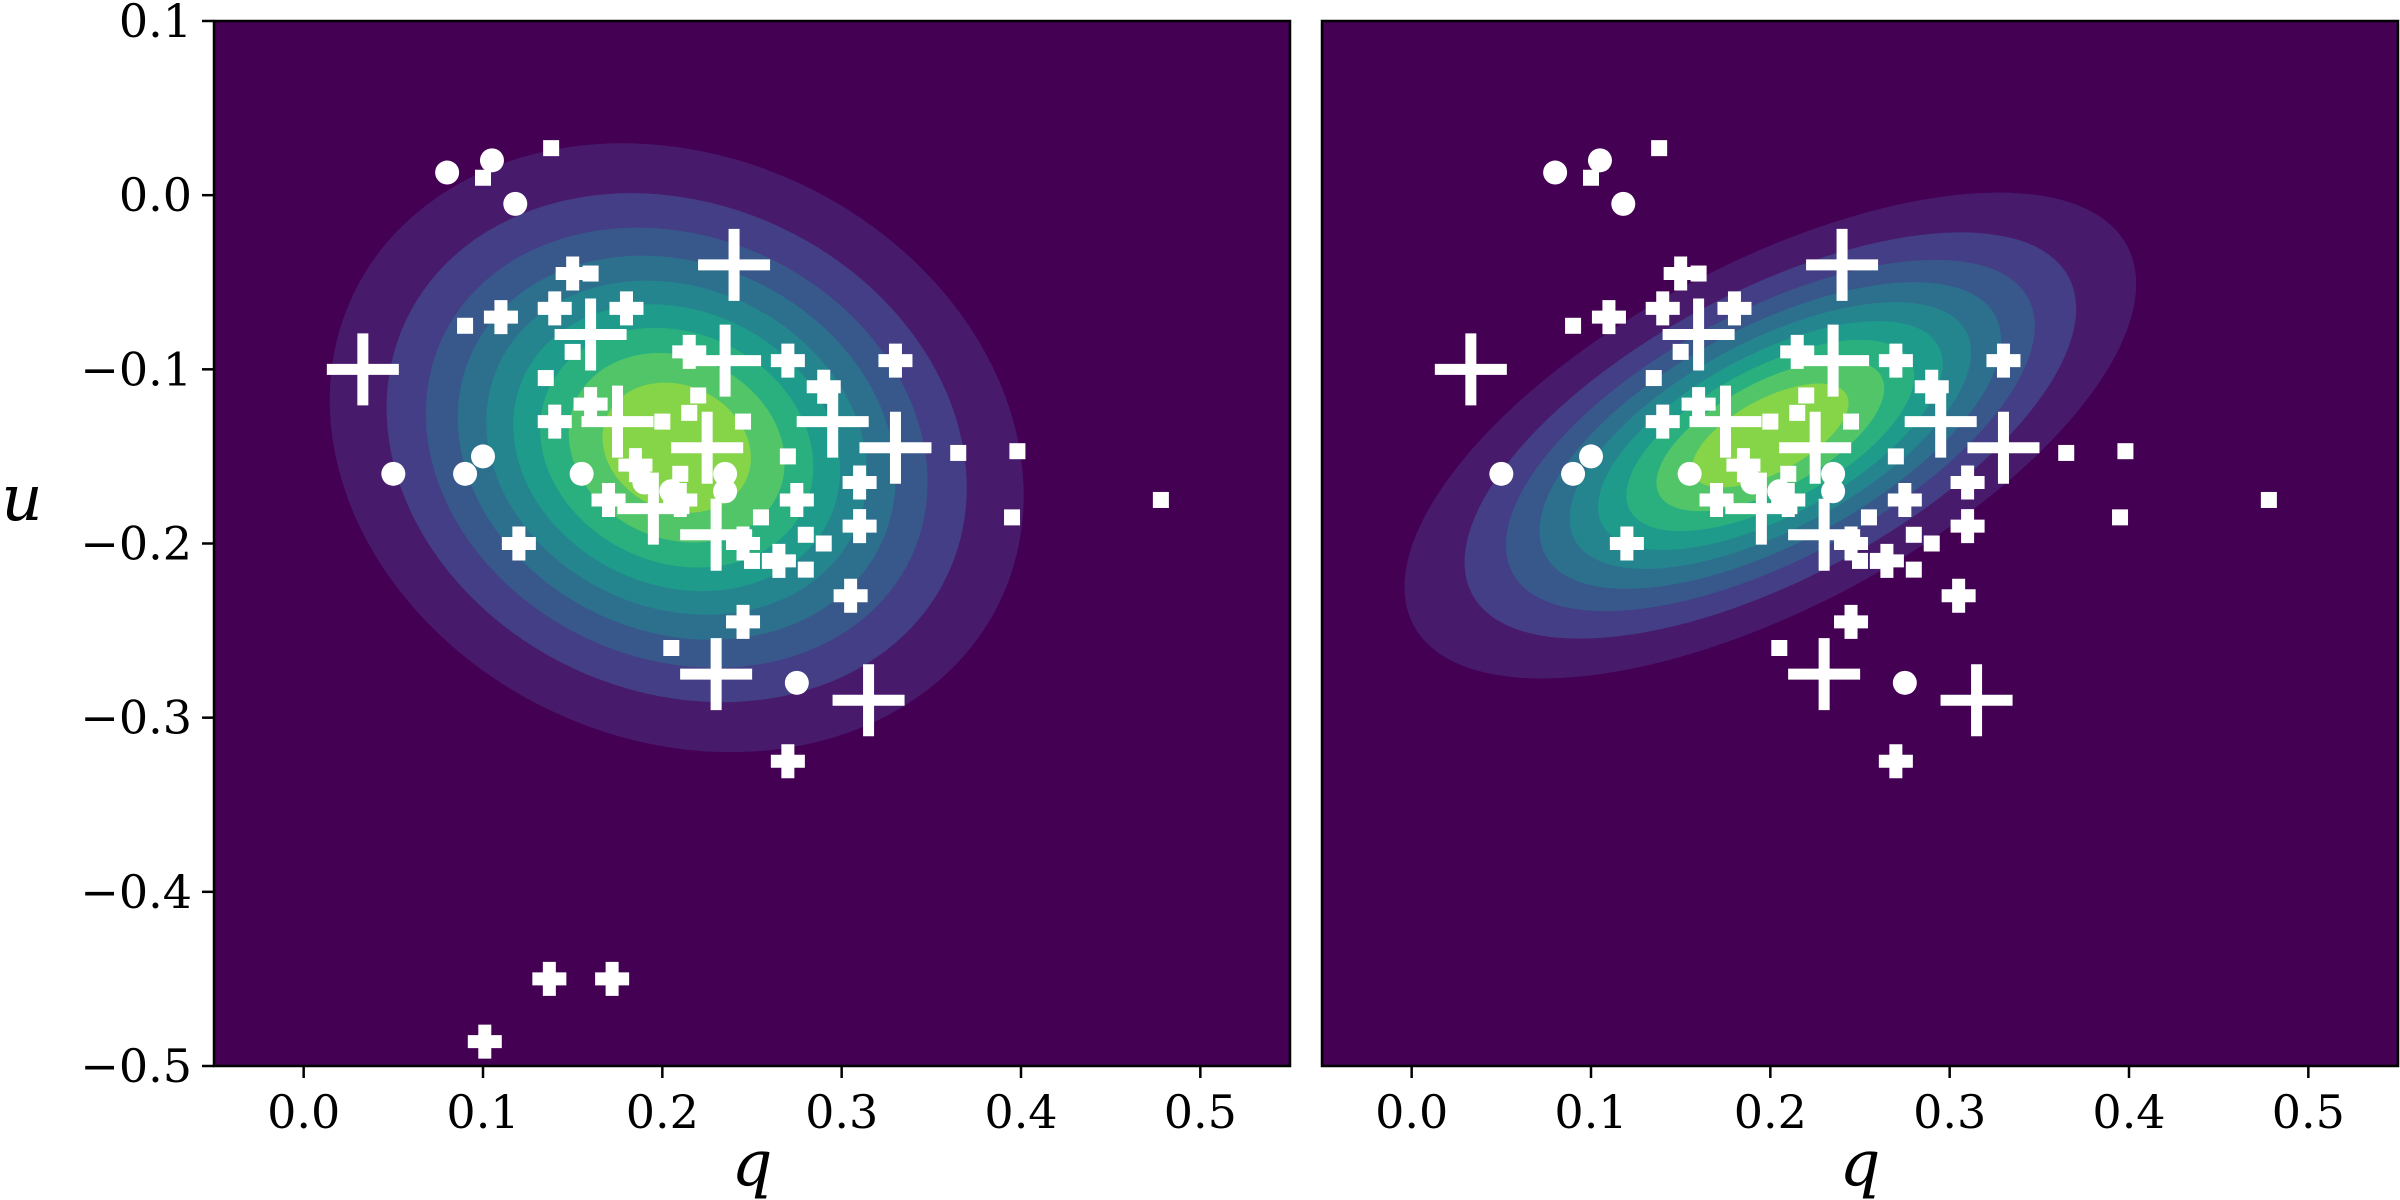 The width and height of the screenshot is (2400, 1200). What do you see at coordinates (1860, 1102) in the screenshot?
I see `right-x-ticks: 0.0 0.1 0.2 0.3 0.4 0.5` at bounding box center [1860, 1102].